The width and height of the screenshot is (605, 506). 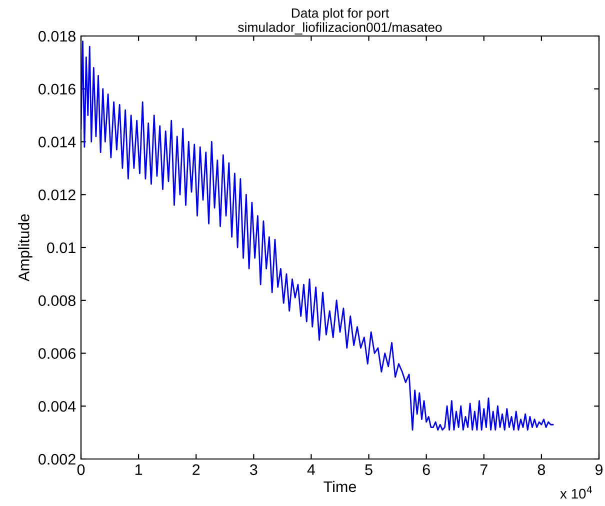 I want to click on x-tick-label: 5, so click(x=368, y=470).